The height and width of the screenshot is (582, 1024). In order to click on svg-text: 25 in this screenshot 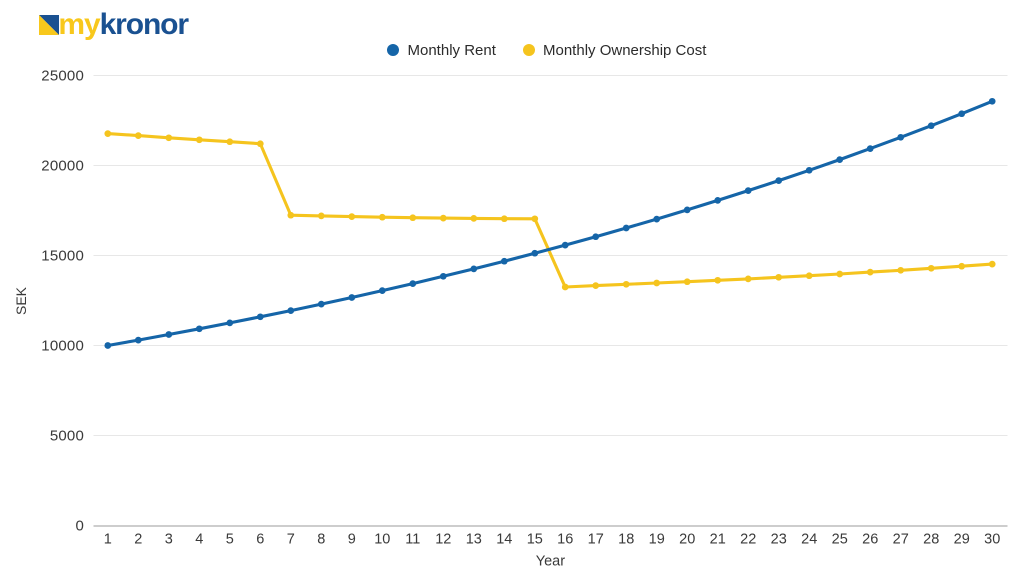, I will do `click(840, 540)`.